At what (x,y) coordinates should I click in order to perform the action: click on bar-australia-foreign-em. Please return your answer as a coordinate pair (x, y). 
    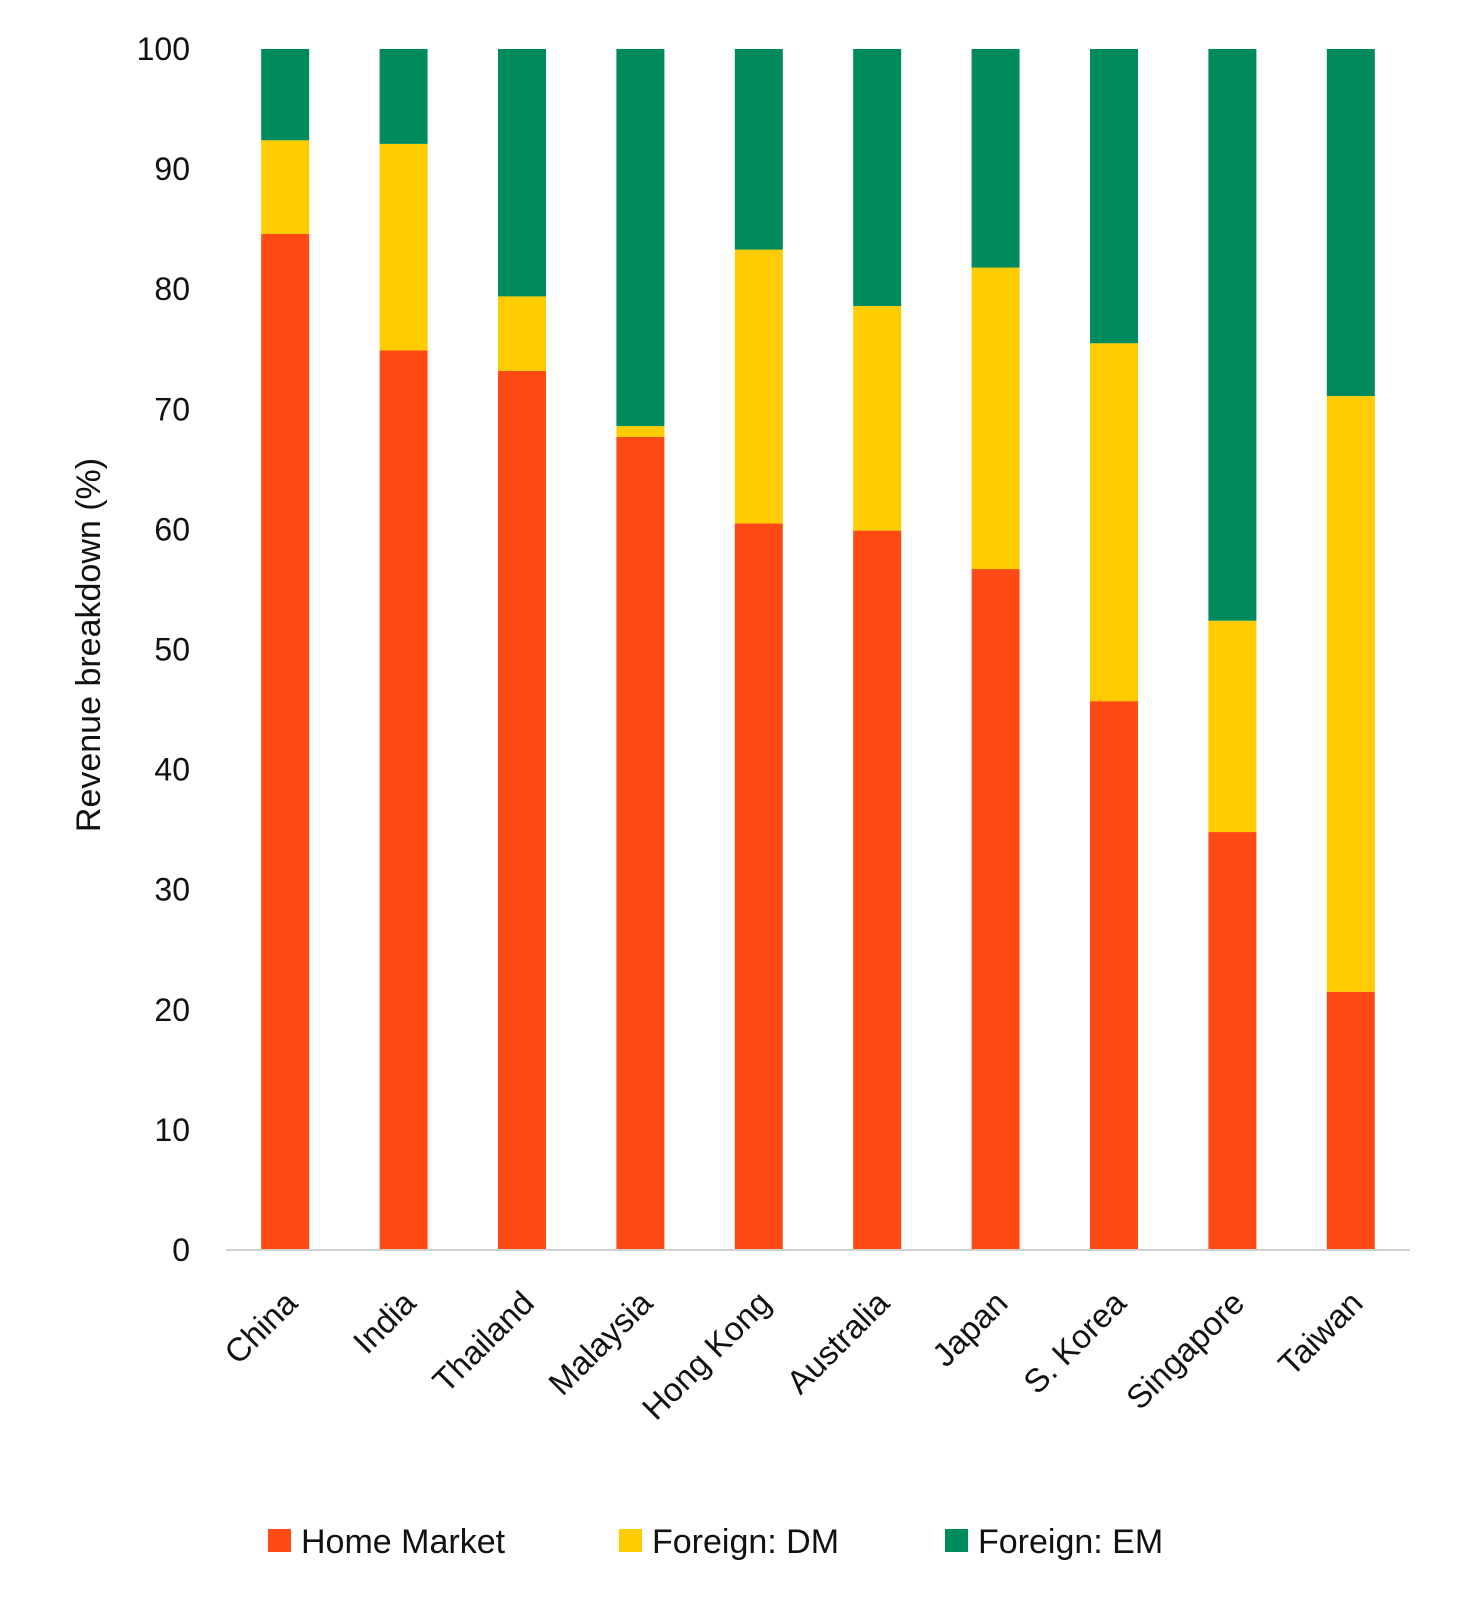
    Looking at the image, I should click on (877, 178).